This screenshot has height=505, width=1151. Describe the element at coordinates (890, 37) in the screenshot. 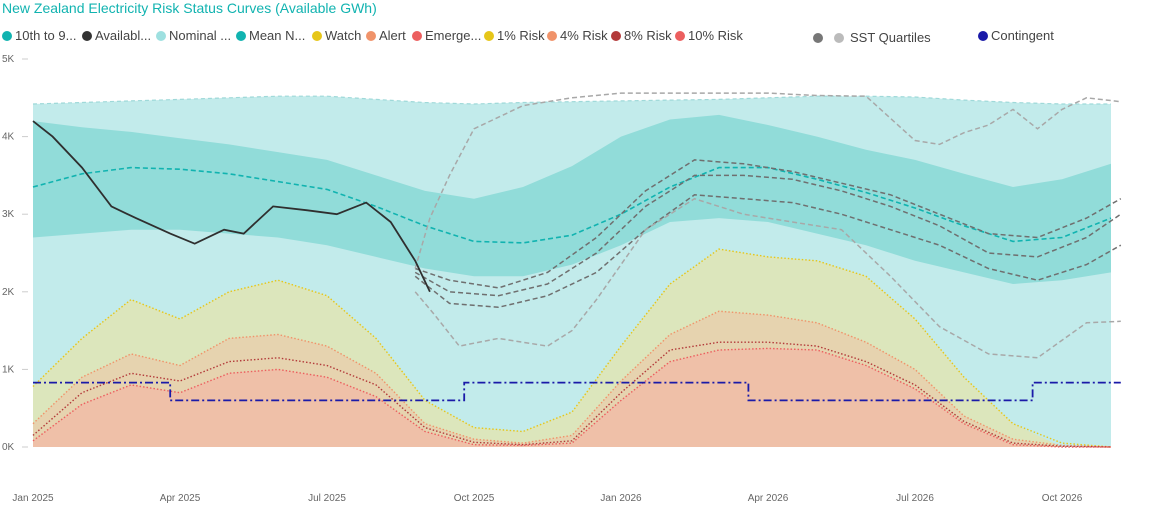

I see `legend-label: SST Quartiles` at that location.